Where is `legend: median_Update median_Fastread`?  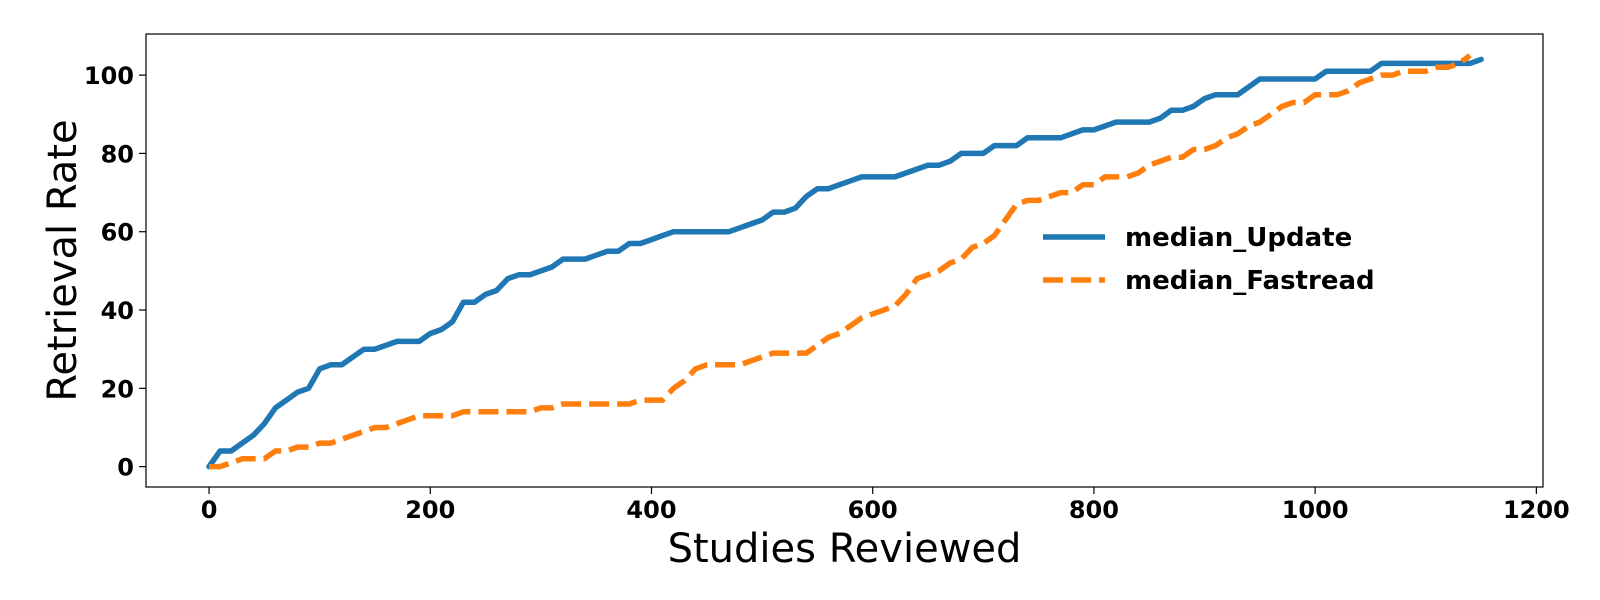
legend: median_Update median_Fastread is located at coordinates (1209, 259).